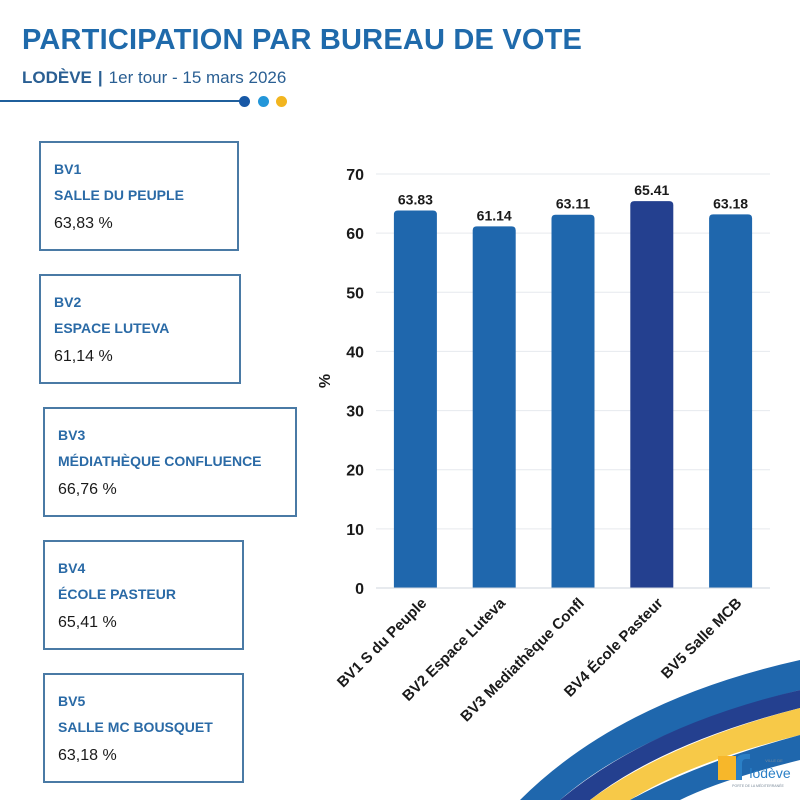  I want to click on city-name: LODÈVE, so click(57, 77).